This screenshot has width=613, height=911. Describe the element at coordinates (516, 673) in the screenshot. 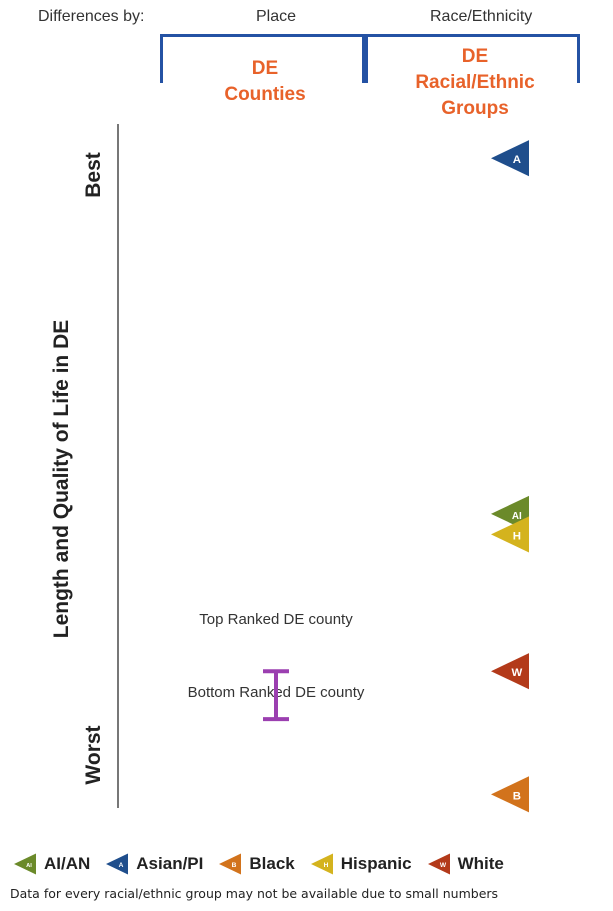

I see `marker-white-letter: W` at that location.